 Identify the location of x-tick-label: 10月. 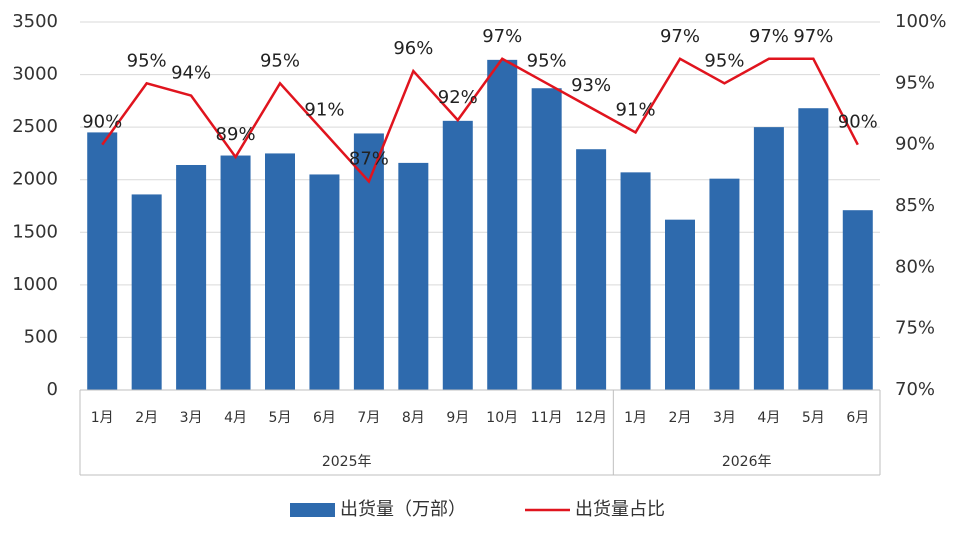
(502, 418).